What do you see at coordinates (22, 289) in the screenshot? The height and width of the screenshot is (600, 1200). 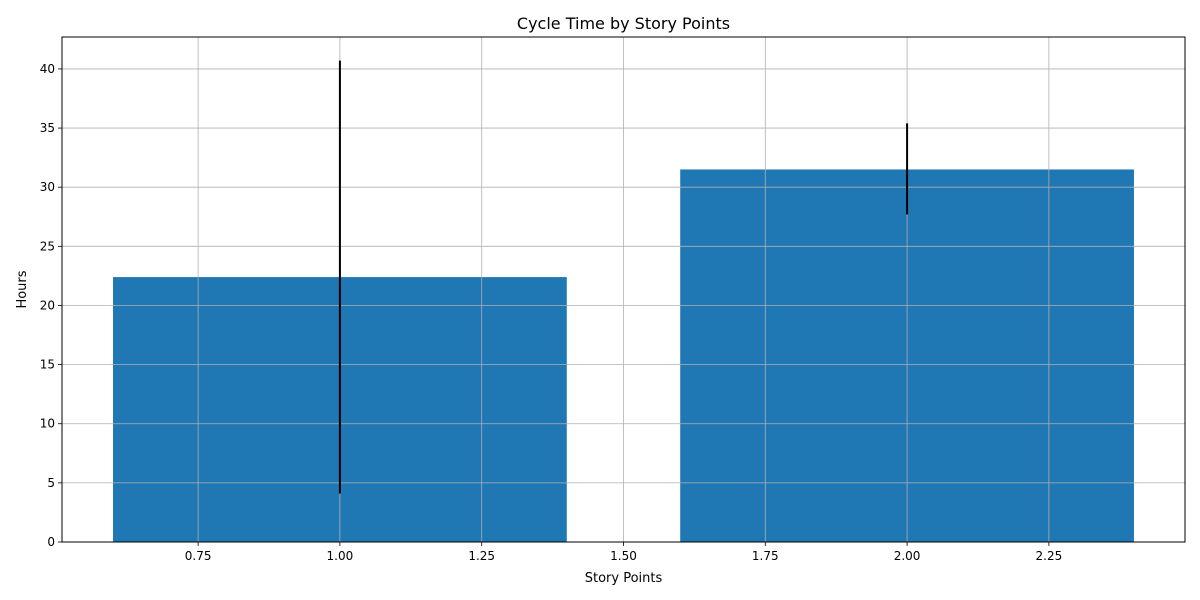 I see `y-axis-title: Hours` at bounding box center [22, 289].